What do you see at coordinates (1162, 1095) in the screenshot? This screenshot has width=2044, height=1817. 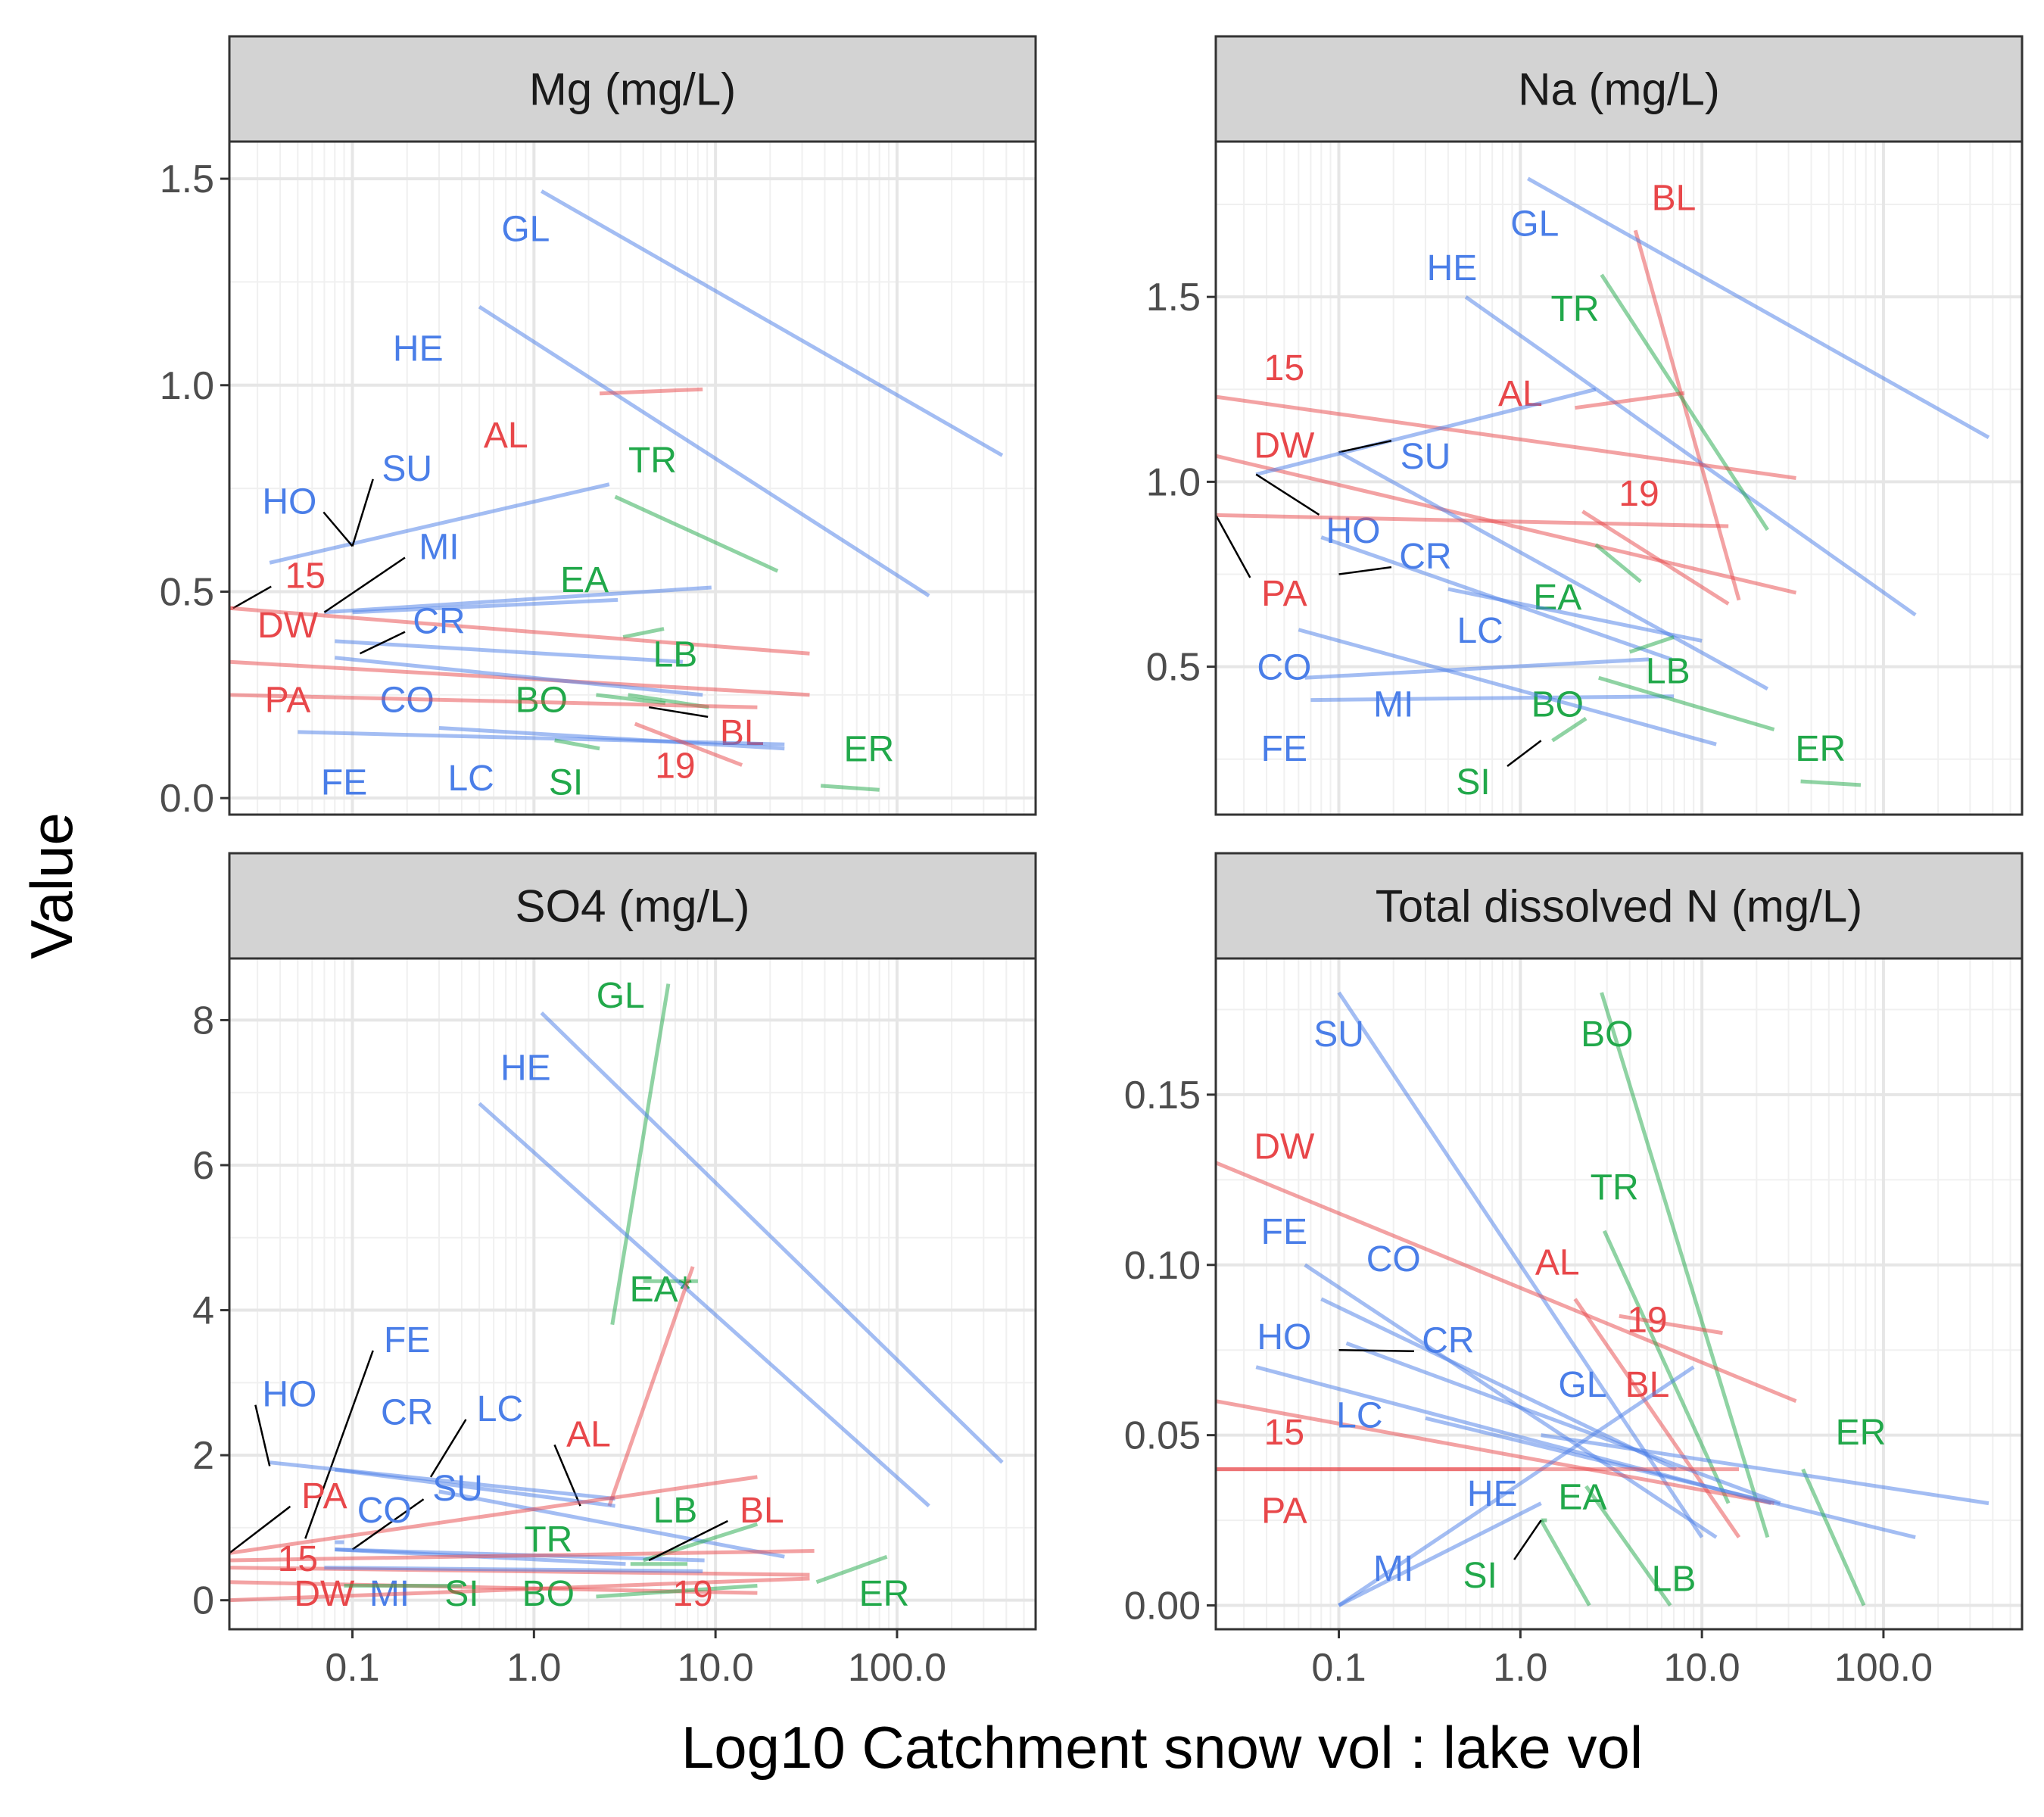 I see `y-tick-label: 0.15` at bounding box center [1162, 1095].